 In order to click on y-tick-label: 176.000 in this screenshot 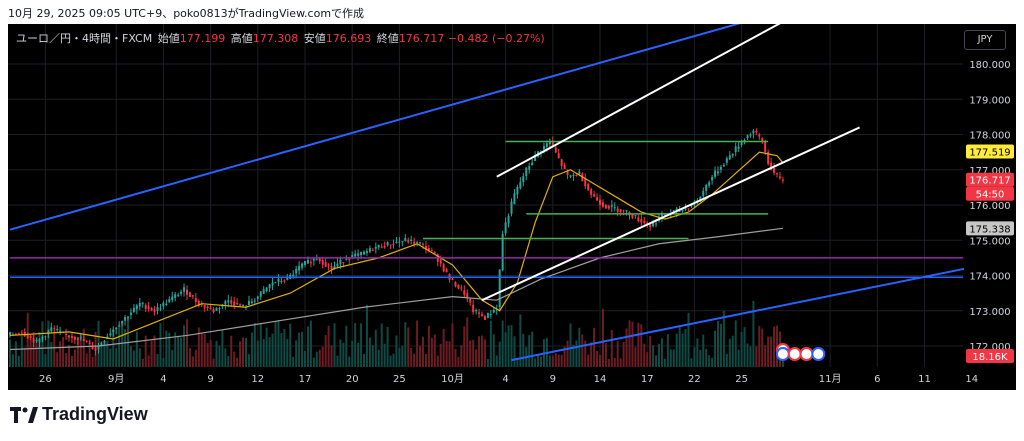, I will do `click(989, 206)`.